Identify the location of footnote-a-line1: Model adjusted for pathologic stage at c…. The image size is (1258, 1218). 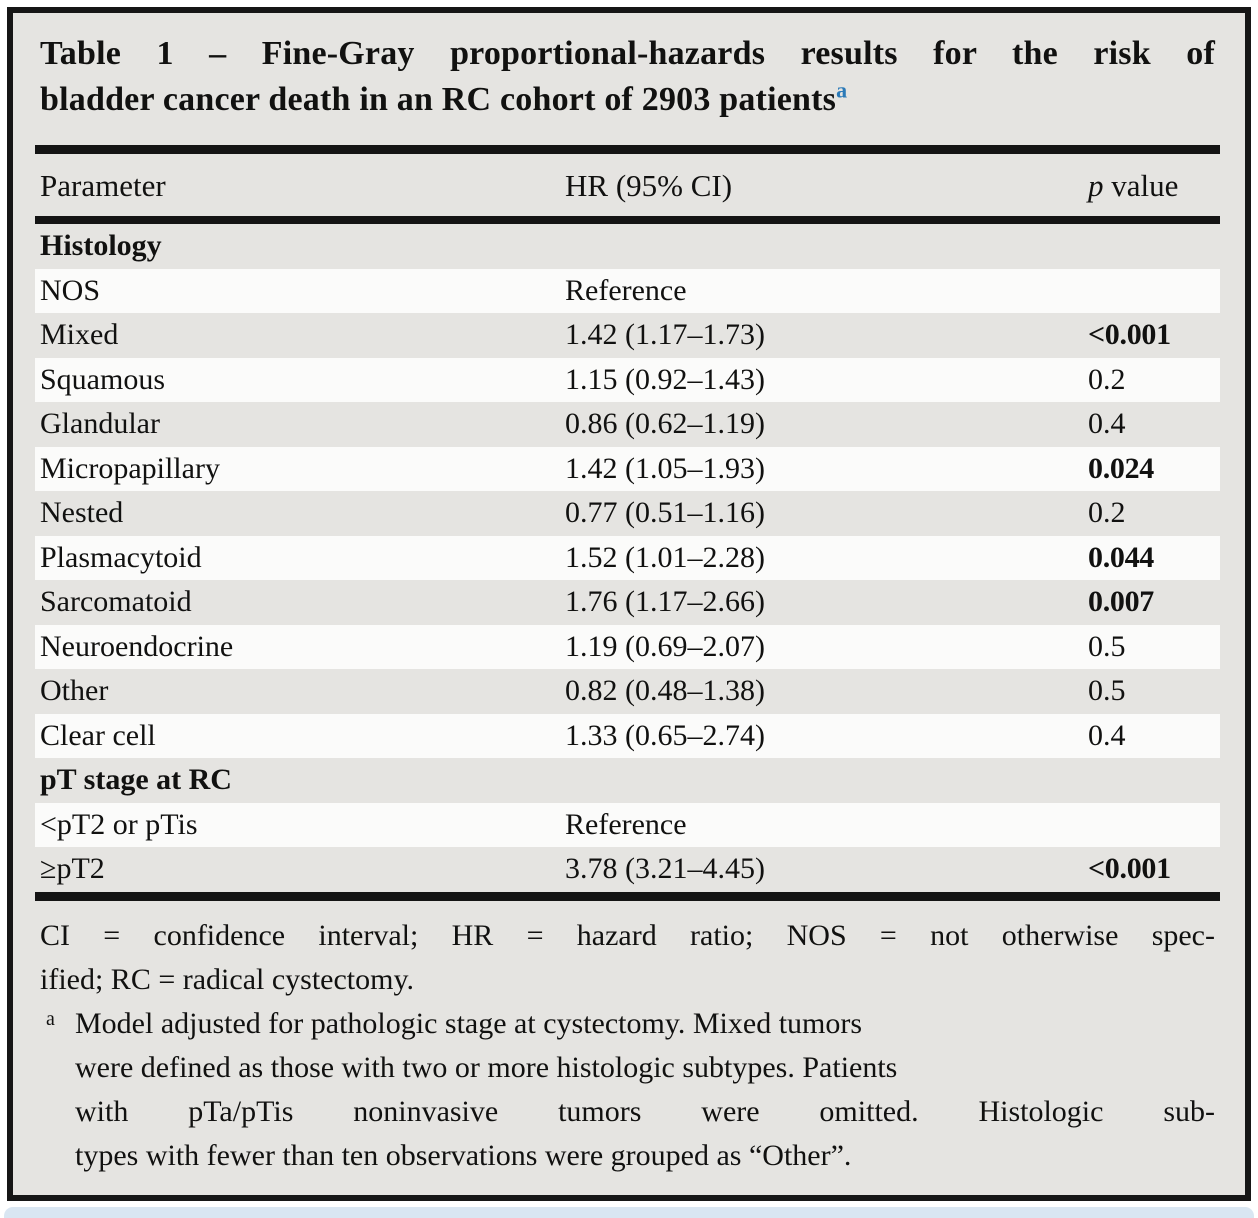
(469, 1023).